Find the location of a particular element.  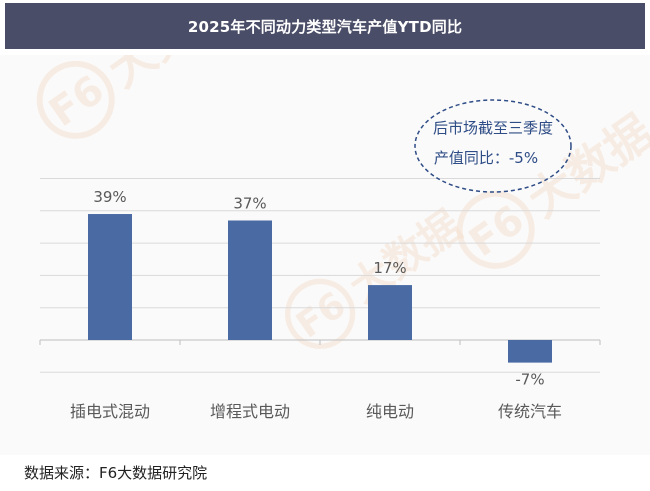

annotation-line2: 产值同比：-5% is located at coordinates (486, 158).